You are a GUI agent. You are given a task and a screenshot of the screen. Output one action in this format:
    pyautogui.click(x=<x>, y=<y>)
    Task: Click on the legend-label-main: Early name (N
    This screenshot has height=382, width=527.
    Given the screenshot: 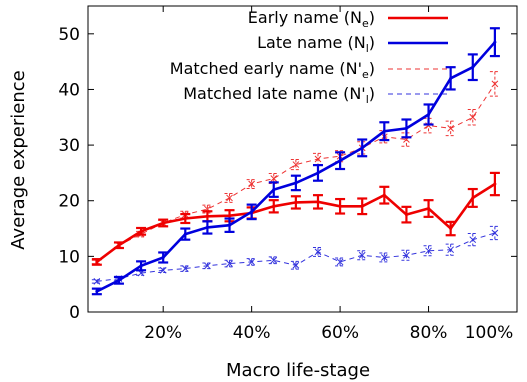 What is the action you would take?
    pyautogui.click(x=305, y=17)
    